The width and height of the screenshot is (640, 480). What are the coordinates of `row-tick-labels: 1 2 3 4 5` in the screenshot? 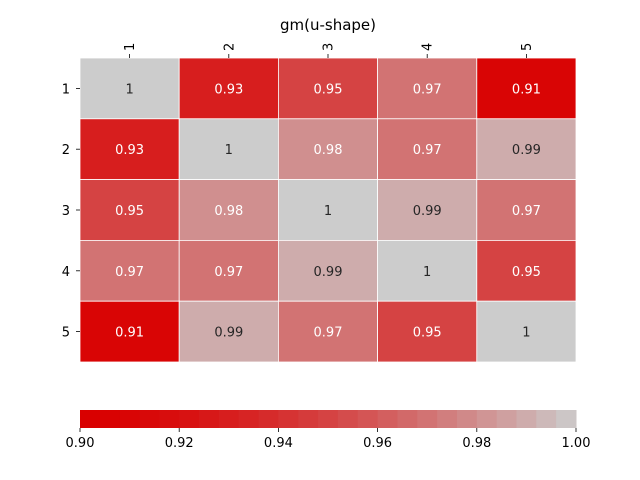 It's located at (71, 211).